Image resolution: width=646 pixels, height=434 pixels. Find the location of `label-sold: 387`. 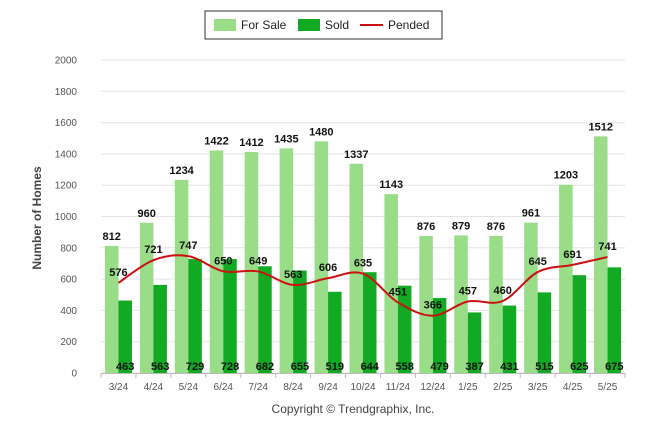

label-sold: 387 is located at coordinates (474, 367).